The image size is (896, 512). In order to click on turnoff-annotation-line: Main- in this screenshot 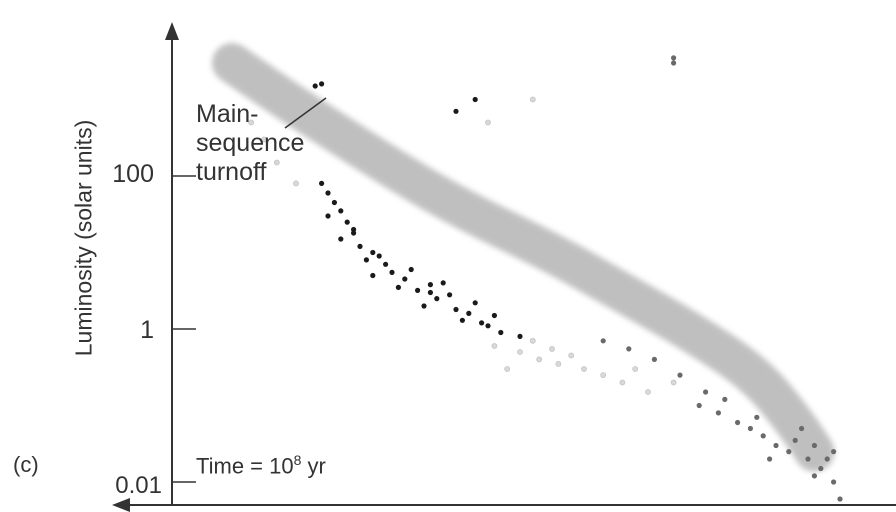, I will do `click(227, 114)`.